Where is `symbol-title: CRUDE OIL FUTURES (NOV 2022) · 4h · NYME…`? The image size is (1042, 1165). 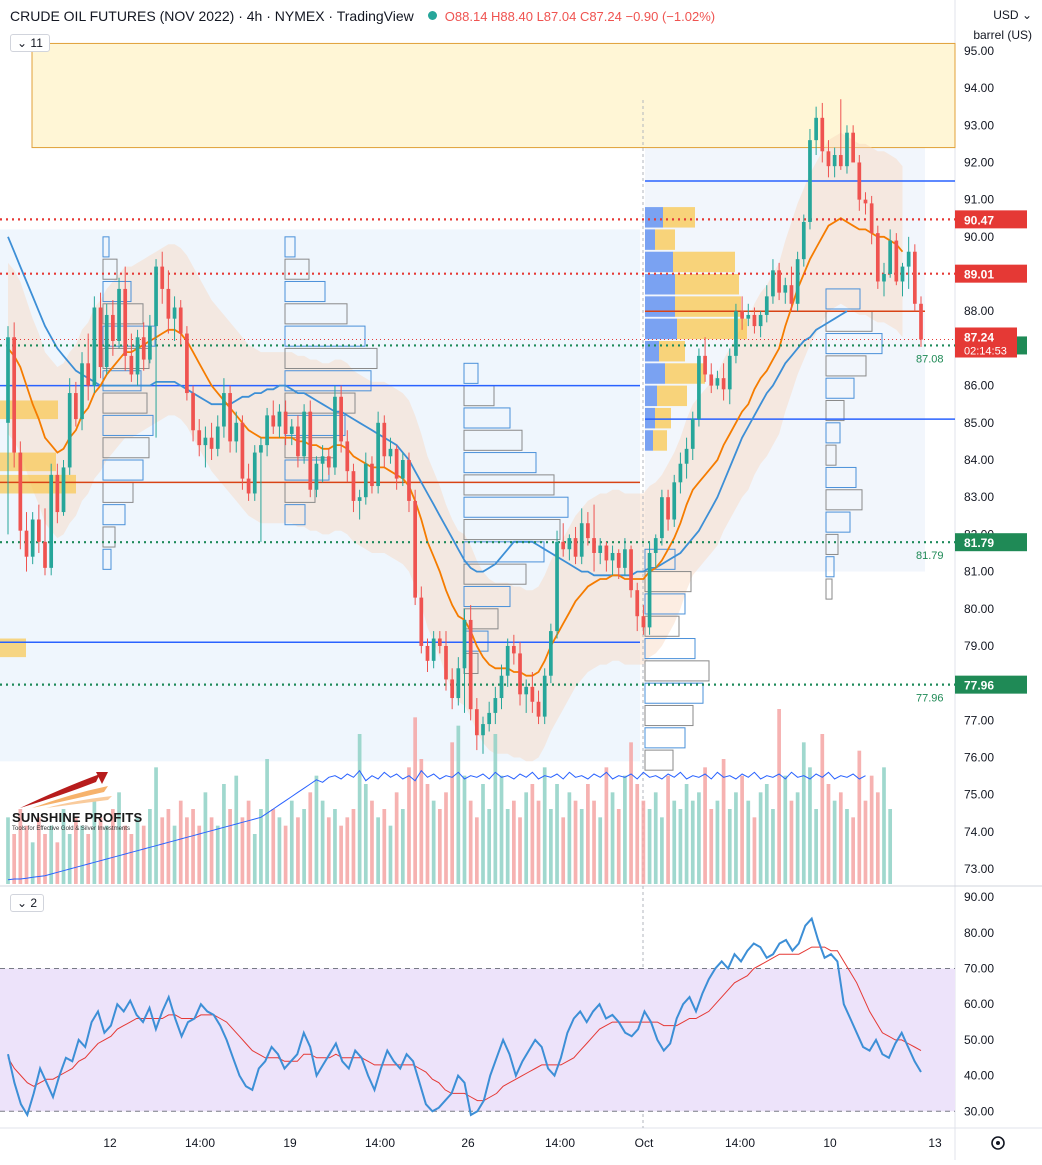
symbol-title: CRUDE OIL FUTURES (NOV 2022) · 4h · NYME… is located at coordinates (212, 16).